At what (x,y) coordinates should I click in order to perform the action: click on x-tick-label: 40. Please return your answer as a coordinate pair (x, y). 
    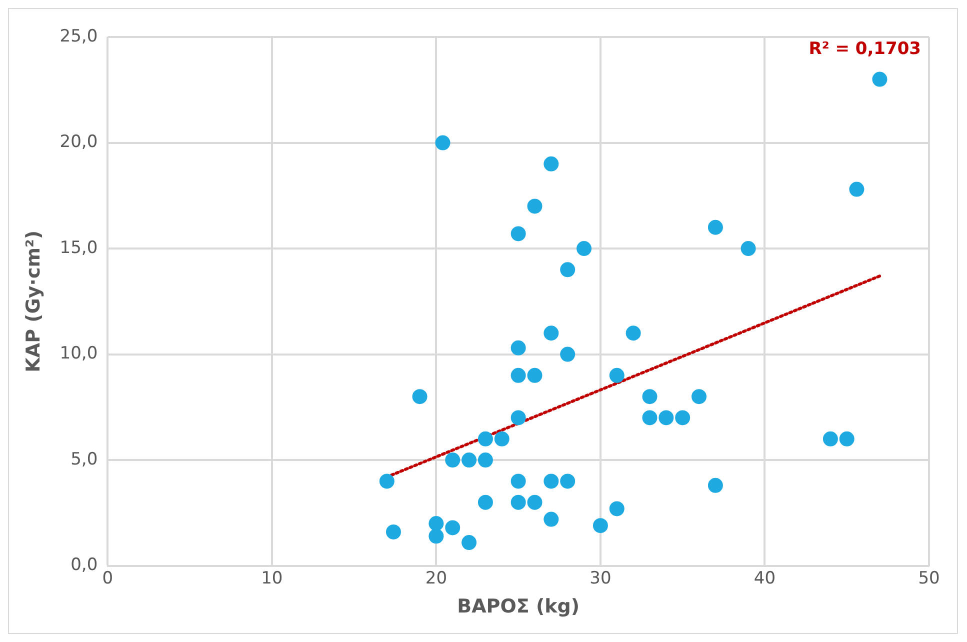
    Looking at the image, I should click on (765, 578).